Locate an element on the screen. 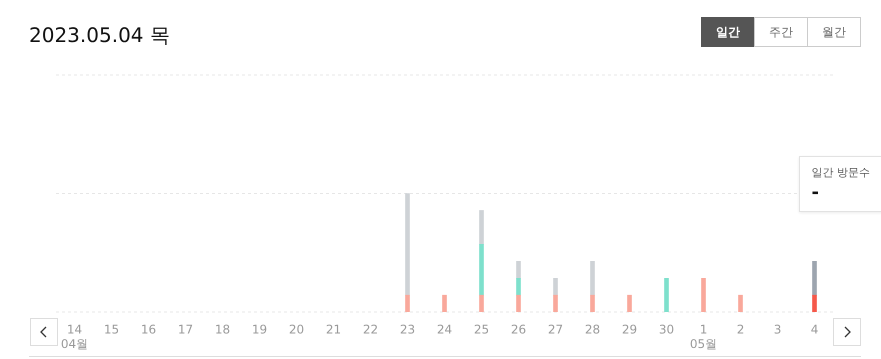 The image size is (881, 359). text: 월간 is located at coordinates (834, 32).